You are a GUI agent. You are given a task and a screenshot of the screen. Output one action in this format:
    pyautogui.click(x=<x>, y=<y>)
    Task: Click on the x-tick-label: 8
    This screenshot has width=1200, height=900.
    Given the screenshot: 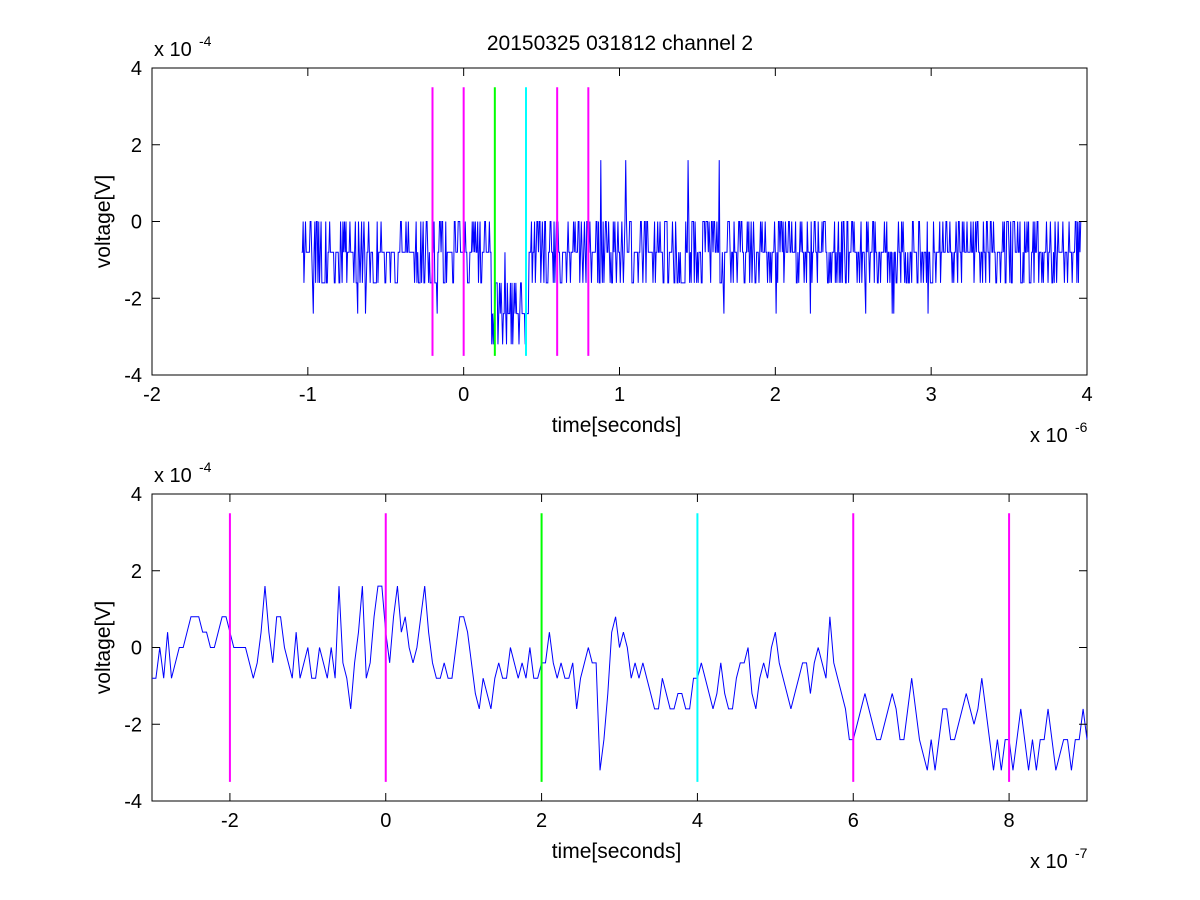 What is the action you would take?
    pyautogui.click(x=1009, y=821)
    